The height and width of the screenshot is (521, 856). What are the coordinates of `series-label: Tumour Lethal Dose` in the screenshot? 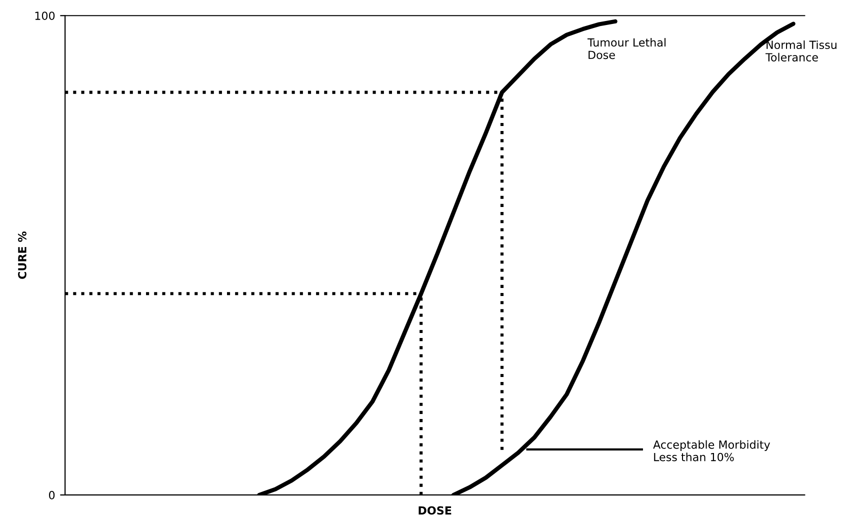 It's located at (626, 49).